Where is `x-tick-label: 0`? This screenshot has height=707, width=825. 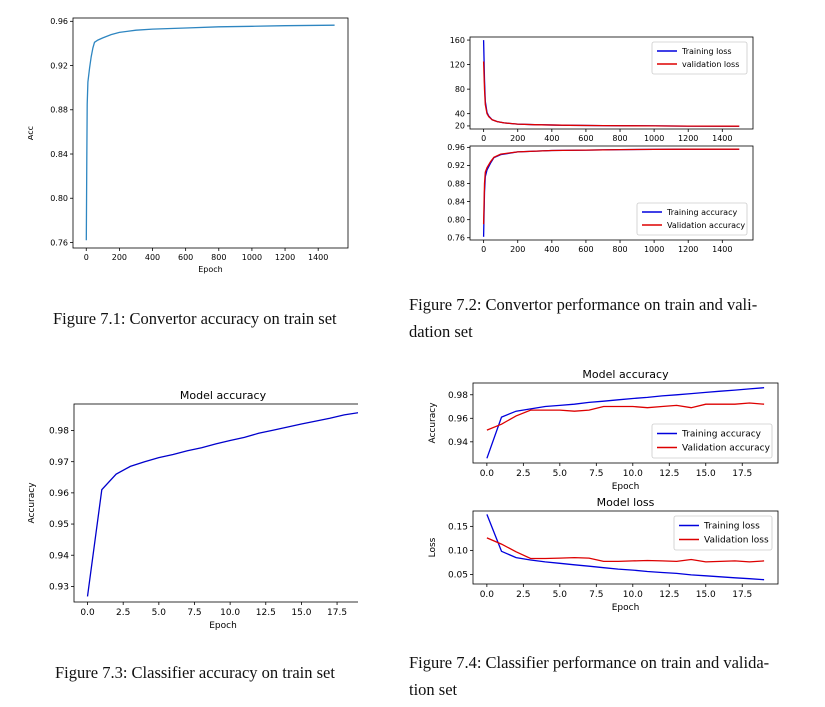
x-tick-label: 0 is located at coordinates (483, 248).